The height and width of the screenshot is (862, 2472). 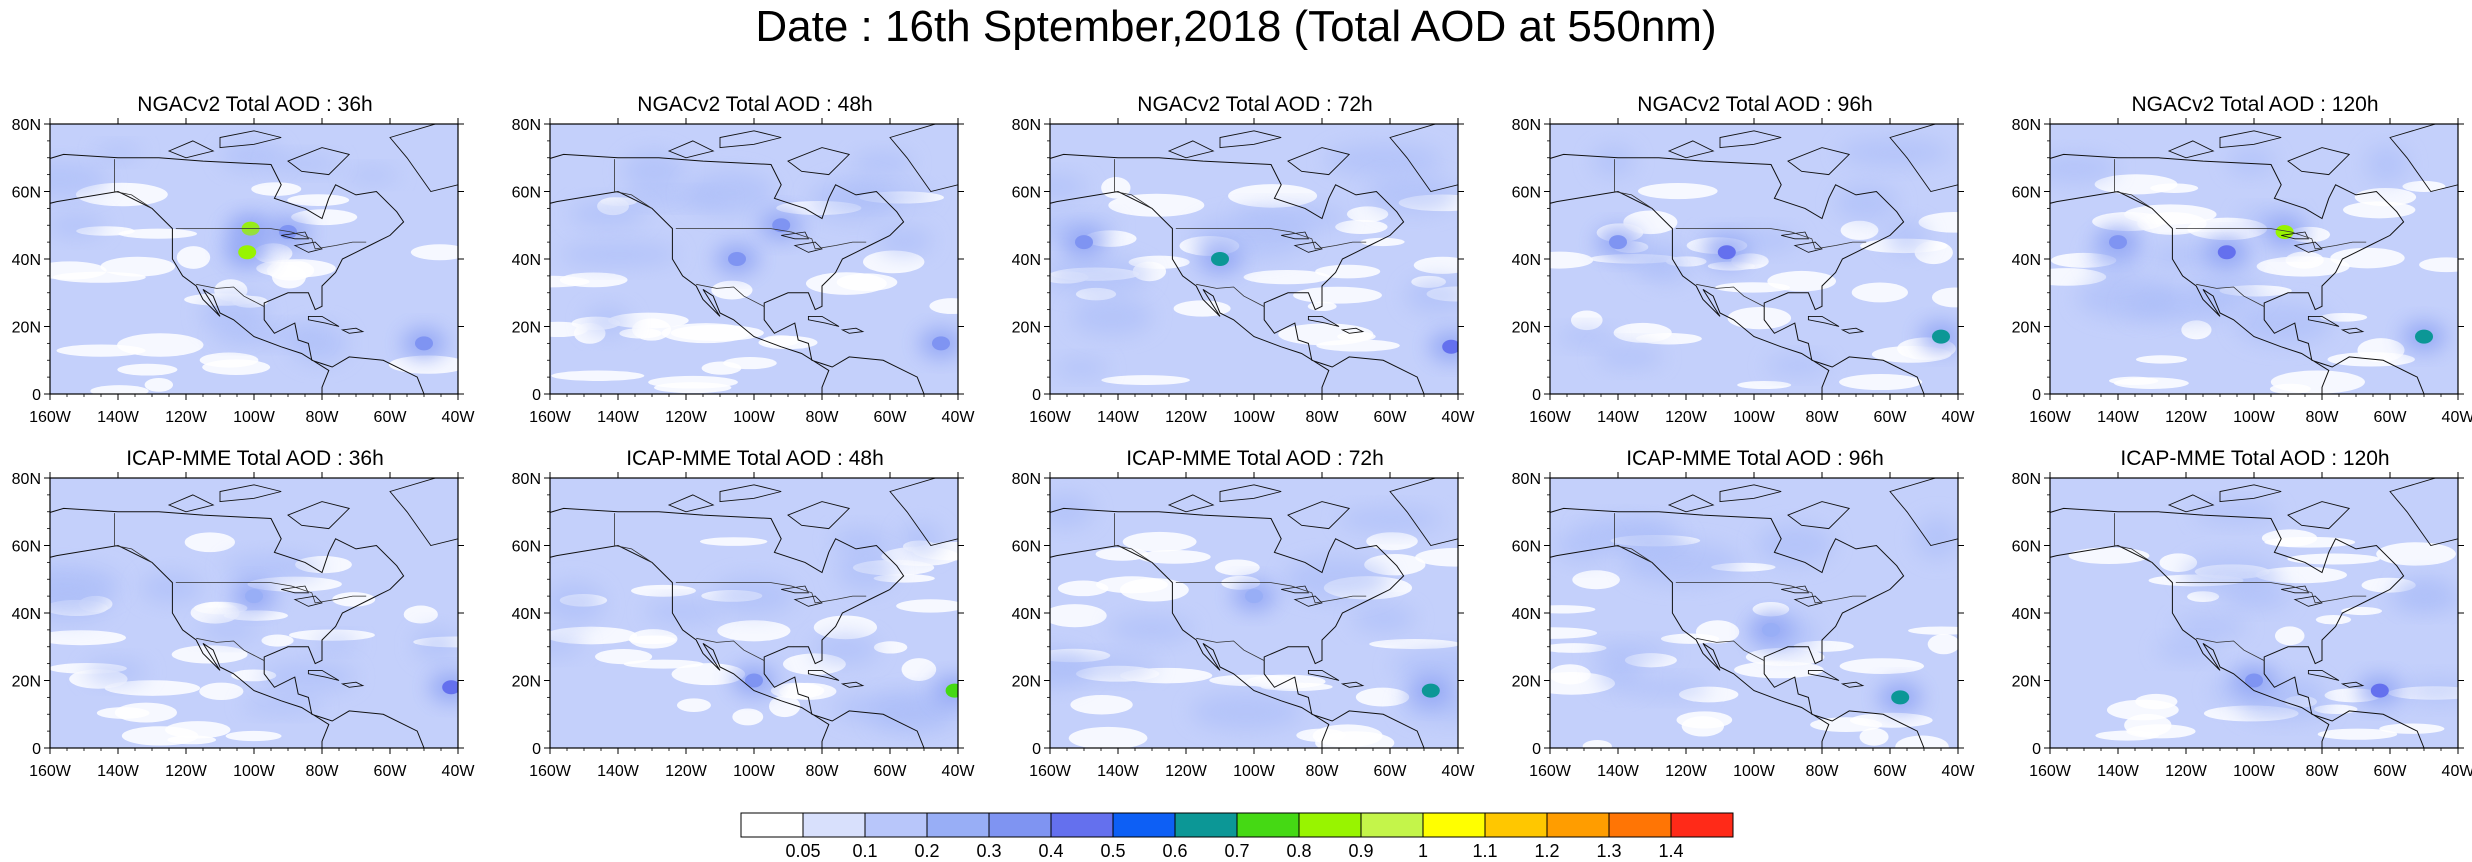 What do you see at coordinates (526, 614) in the screenshot?
I see `lat-tick-label: 40N` at bounding box center [526, 614].